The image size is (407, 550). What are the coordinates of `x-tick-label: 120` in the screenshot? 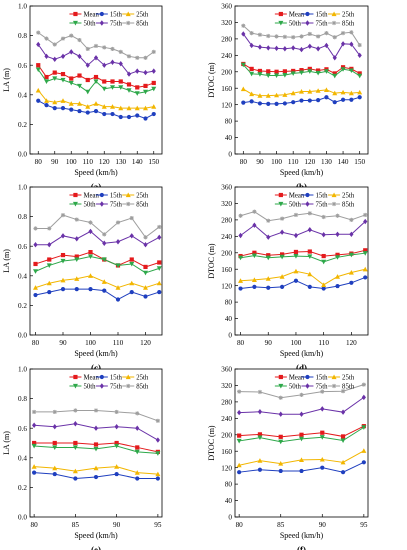 It's located at (104, 162).